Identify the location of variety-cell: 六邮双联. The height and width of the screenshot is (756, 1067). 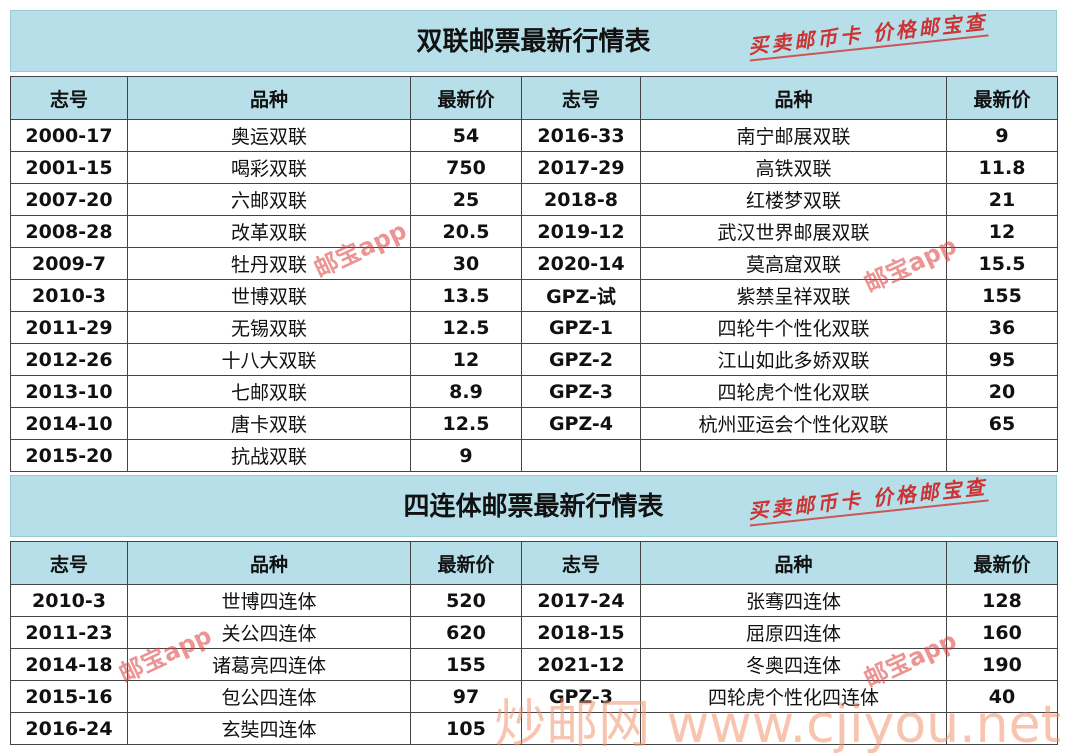
(269, 199).